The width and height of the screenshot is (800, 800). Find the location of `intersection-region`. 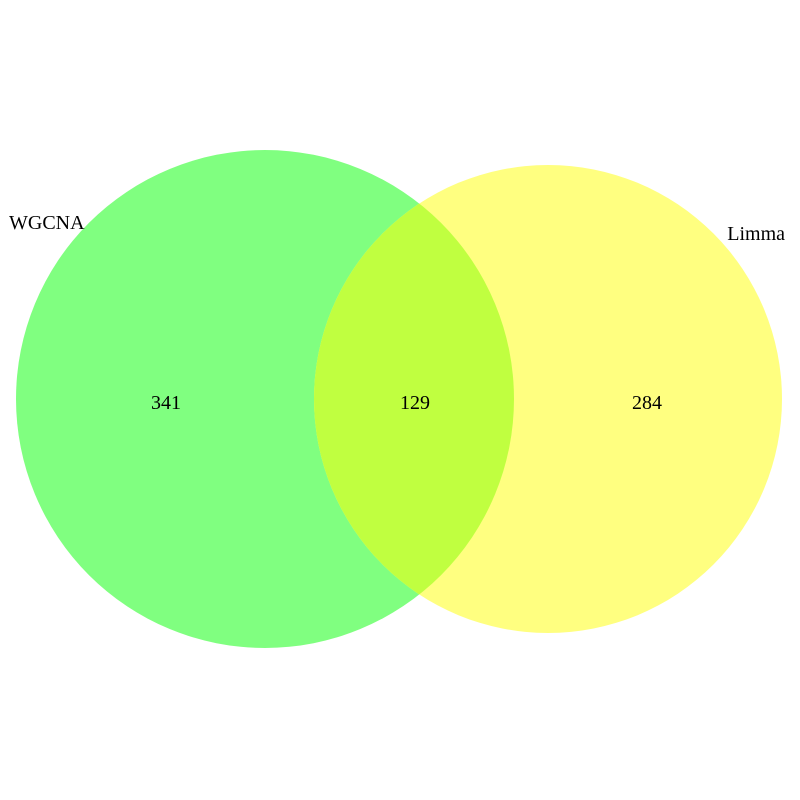

intersection-region is located at coordinates (414, 399).